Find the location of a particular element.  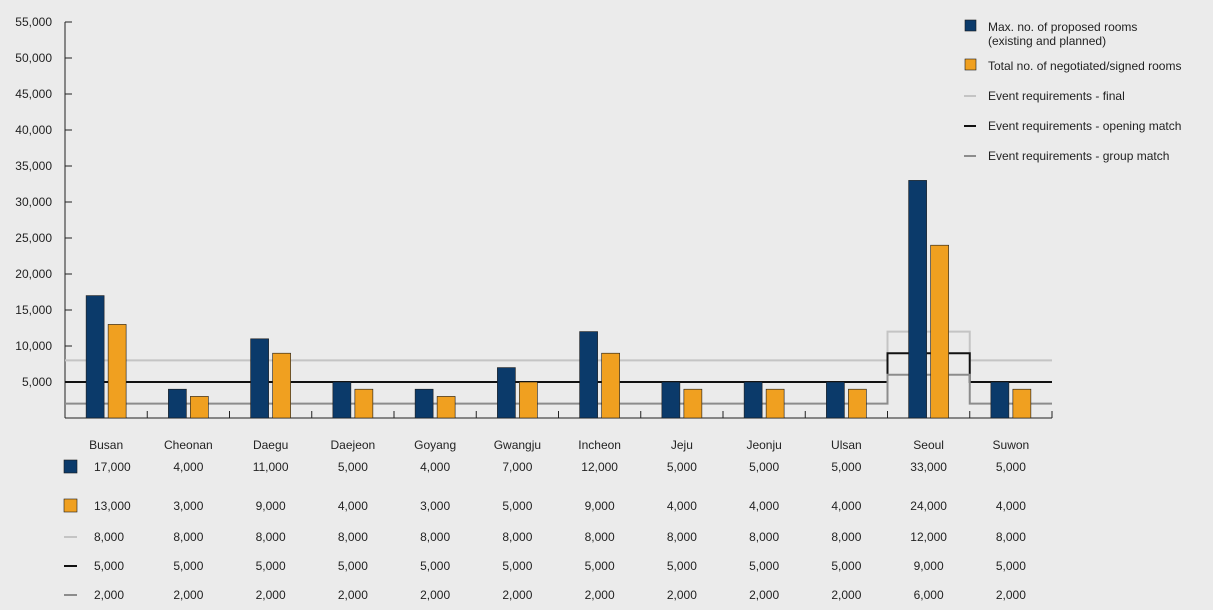

bar-proposed-jeonju is located at coordinates (753, 400).